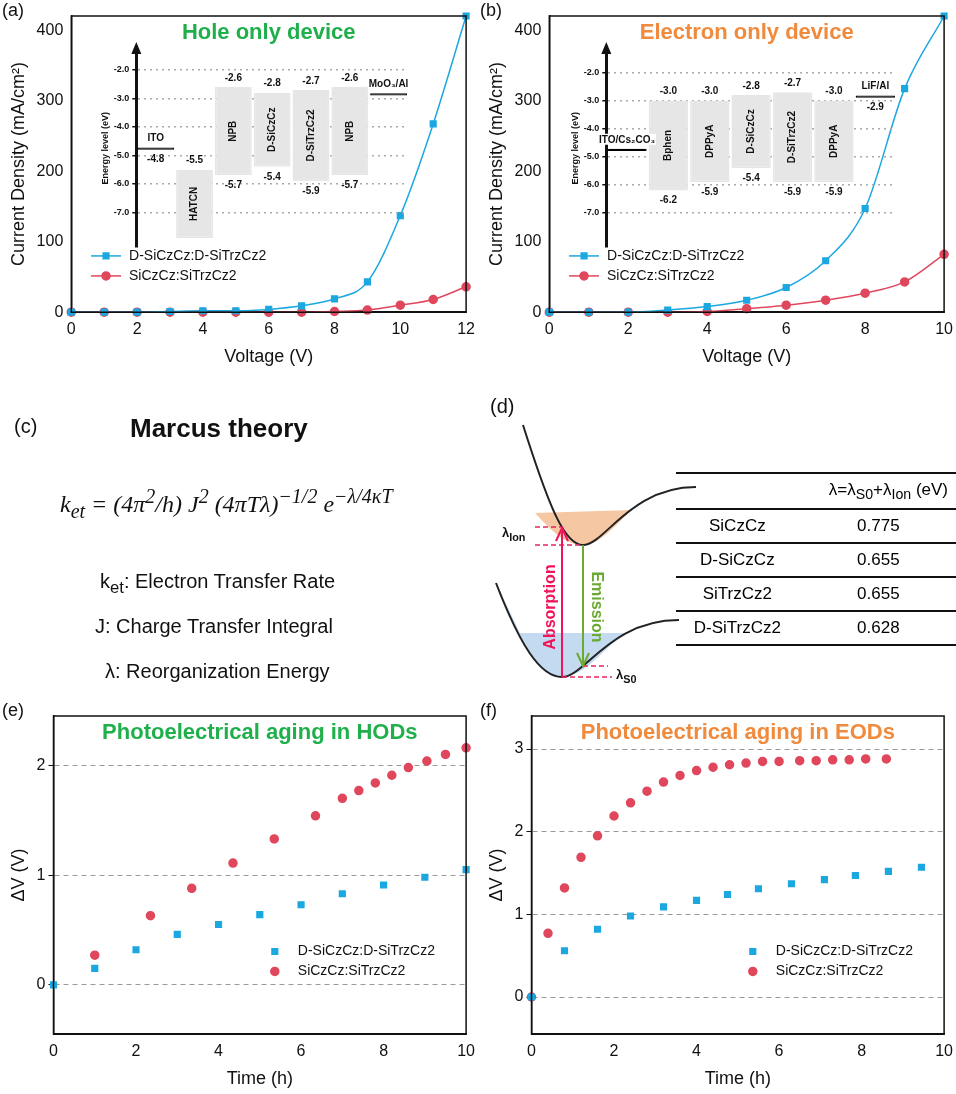 The width and height of the screenshot is (956, 1094). What do you see at coordinates (737, 1078) in the screenshot?
I see `x-axis-title: Time (h)` at bounding box center [737, 1078].